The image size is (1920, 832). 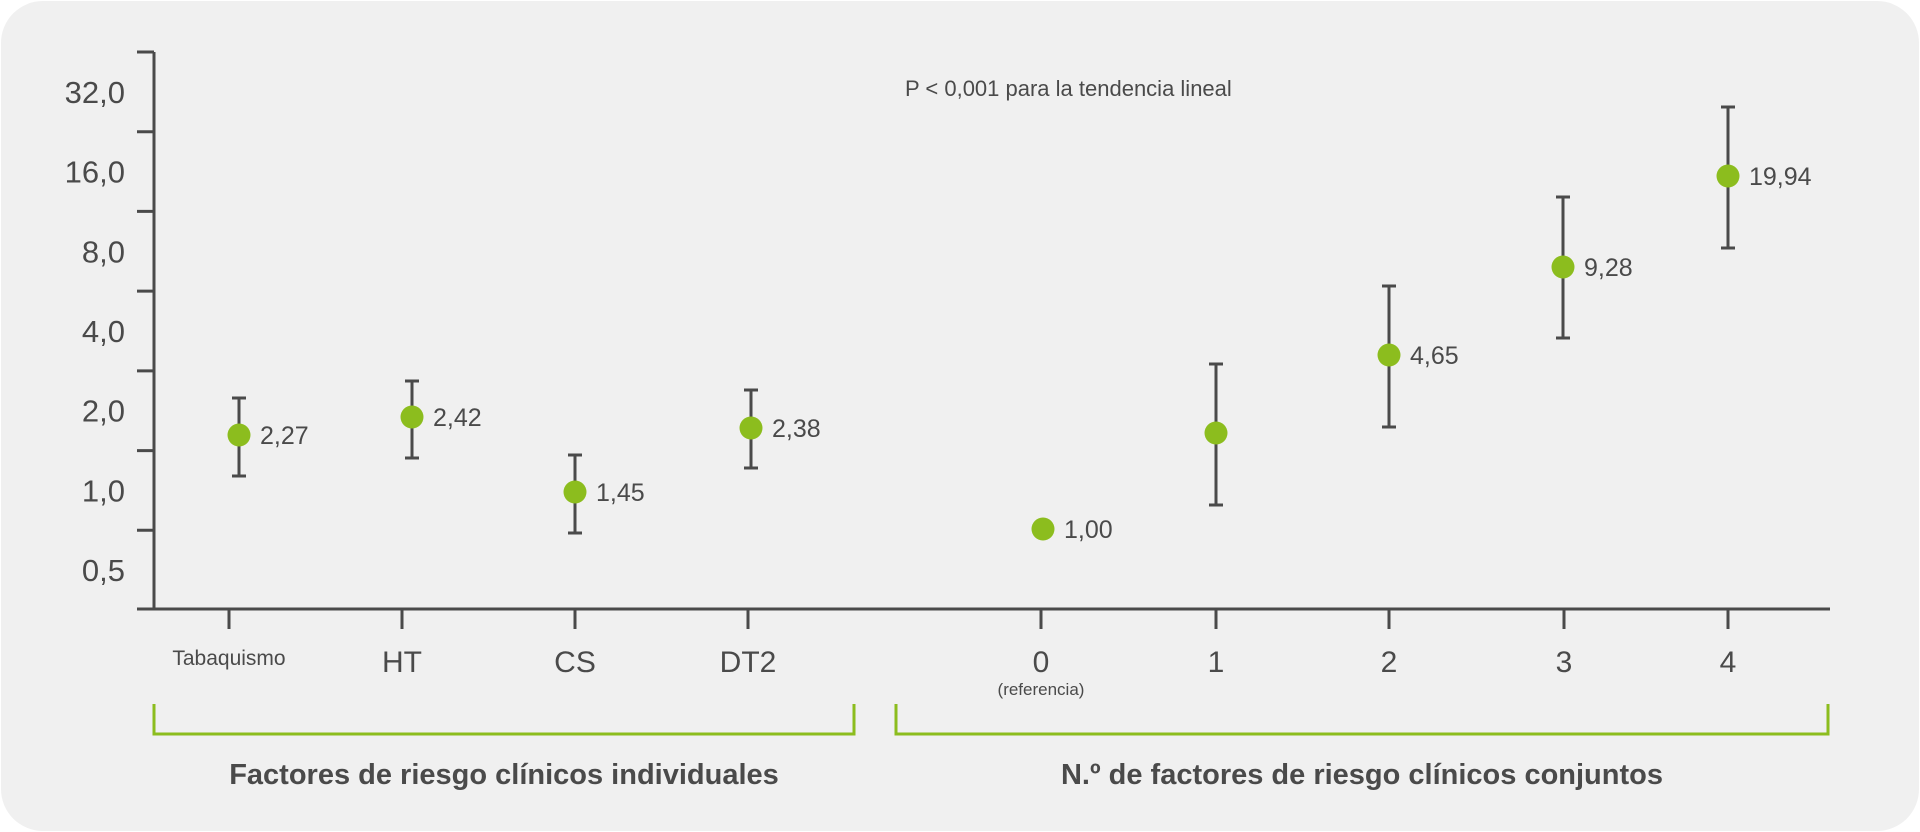 I want to click on y-tick-label: 1,0, so click(x=103, y=490).